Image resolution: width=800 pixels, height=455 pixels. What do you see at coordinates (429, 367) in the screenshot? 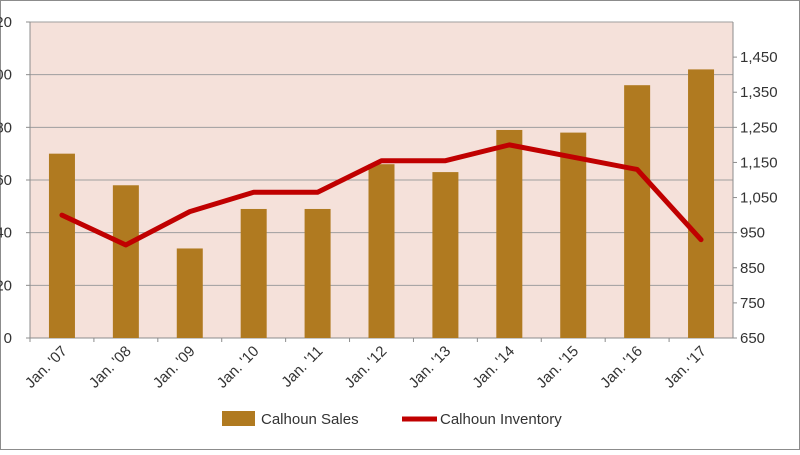
I see `x-tick-label: Jan. '13` at bounding box center [429, 367].